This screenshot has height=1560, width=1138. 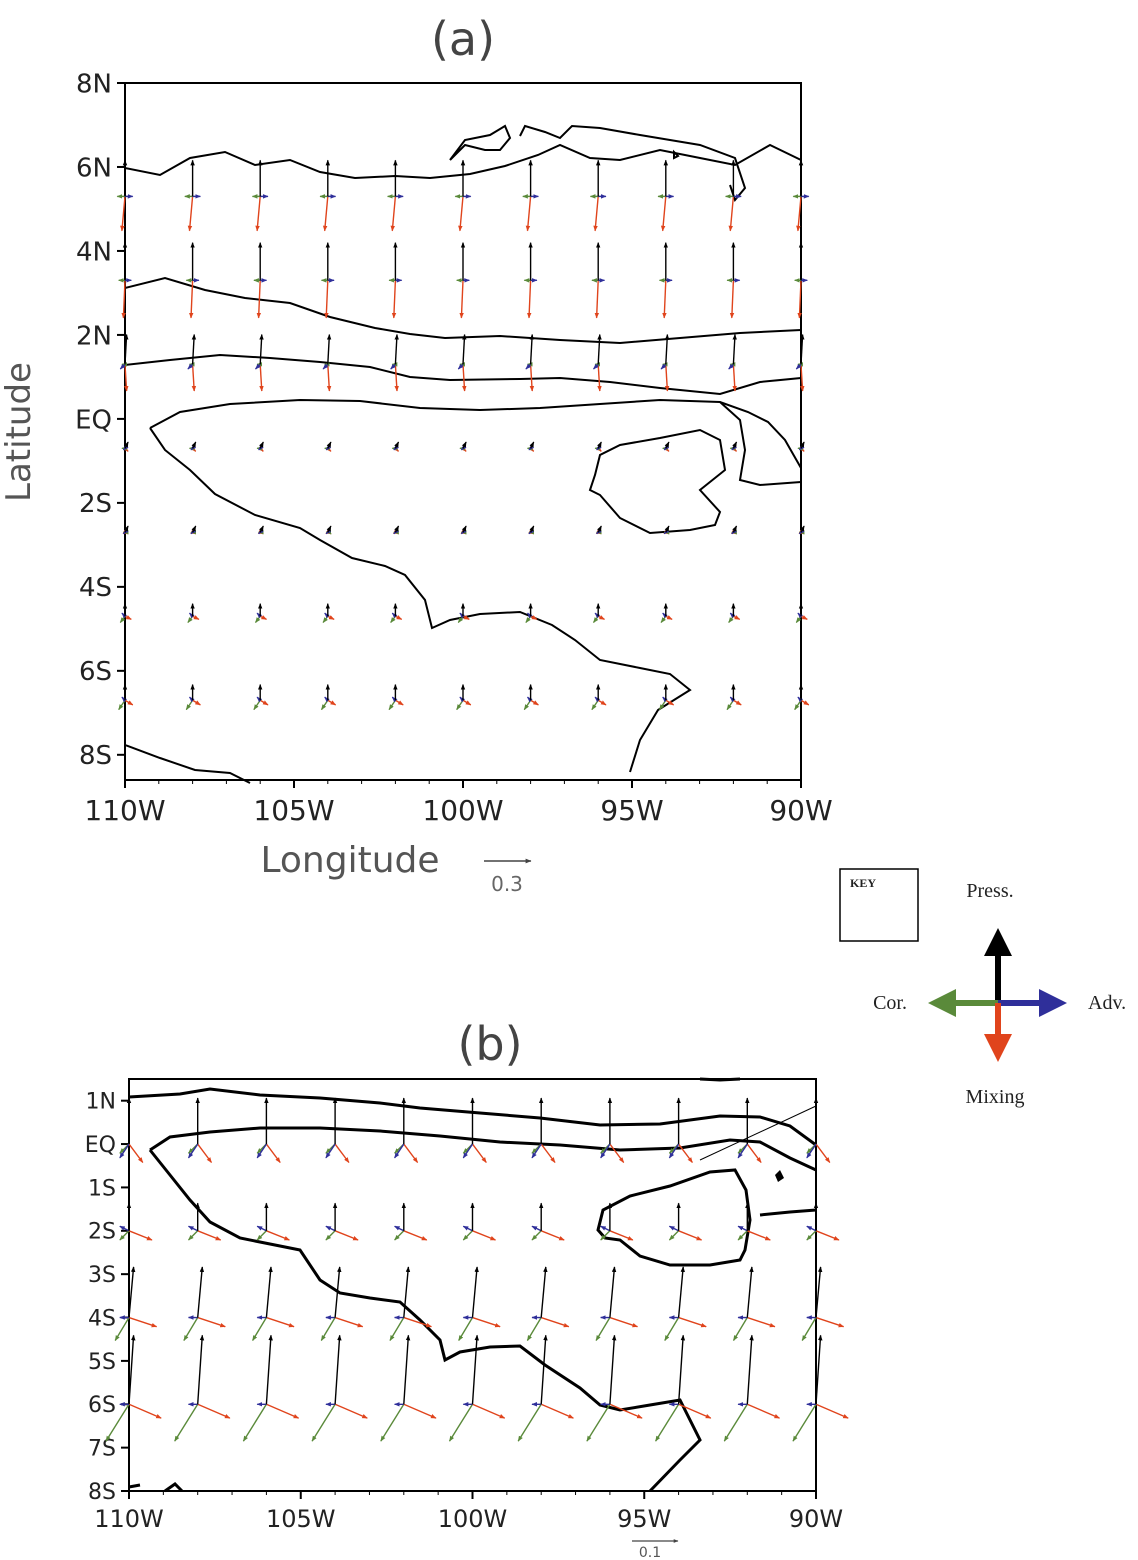 I want to click on a-y-tick-label: 6S, so click(x=95, y=672).